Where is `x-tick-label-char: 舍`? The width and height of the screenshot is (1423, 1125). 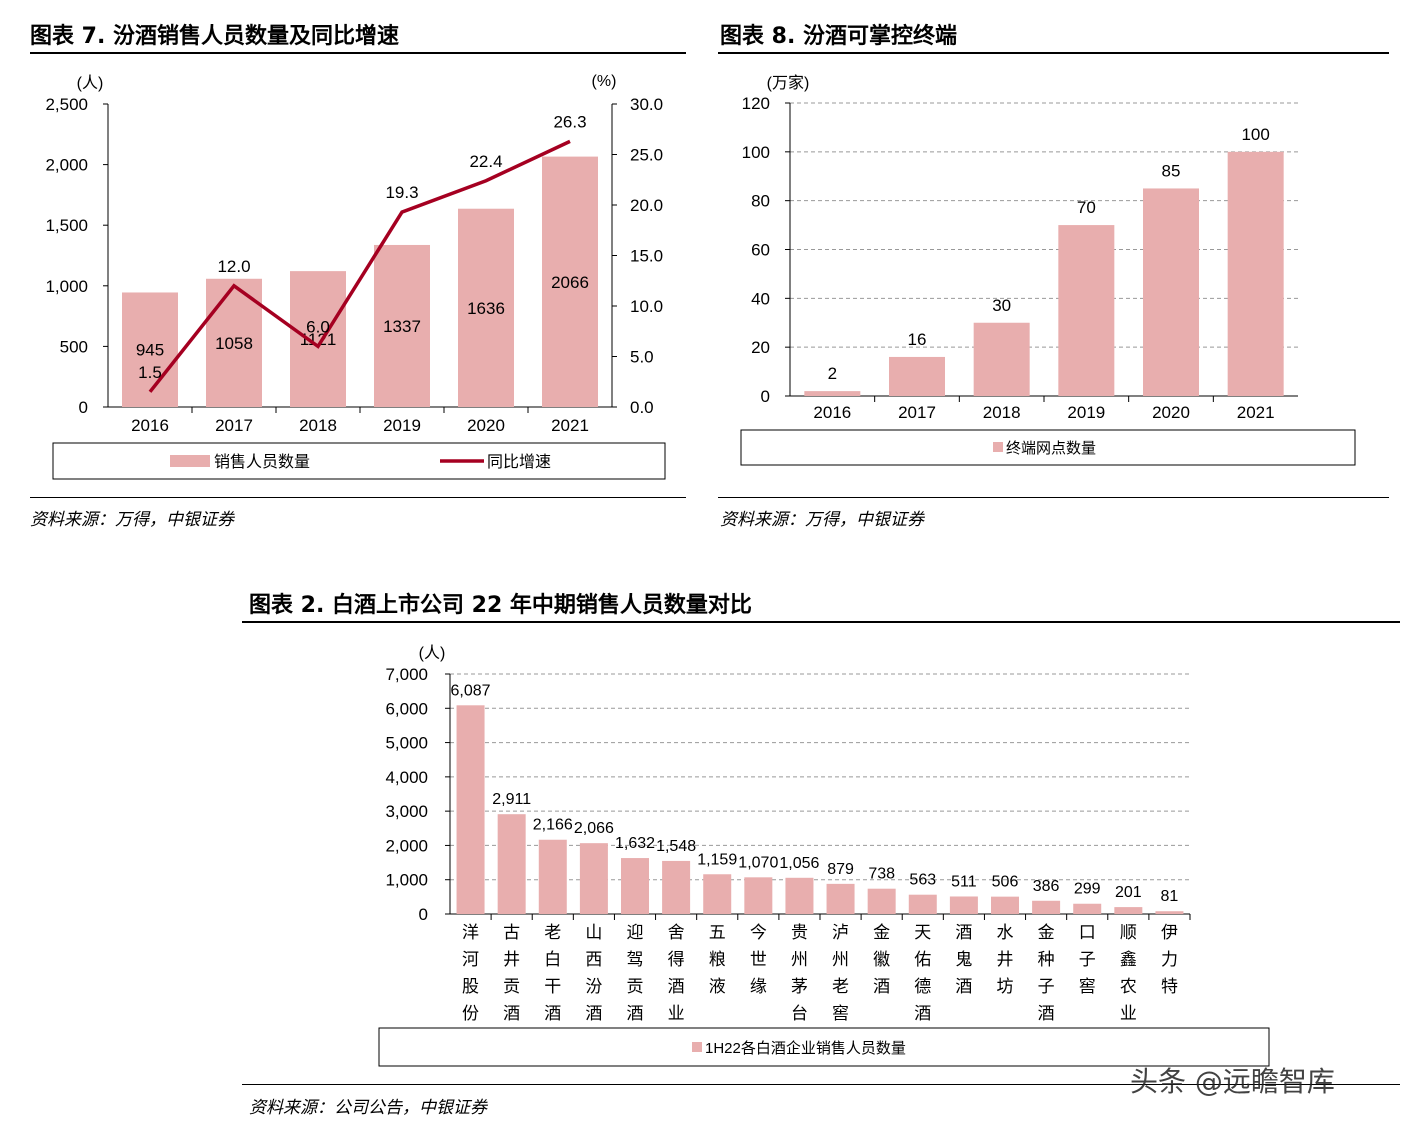
x-tick-label-char: 舍 is located at coordinates (676, 932).